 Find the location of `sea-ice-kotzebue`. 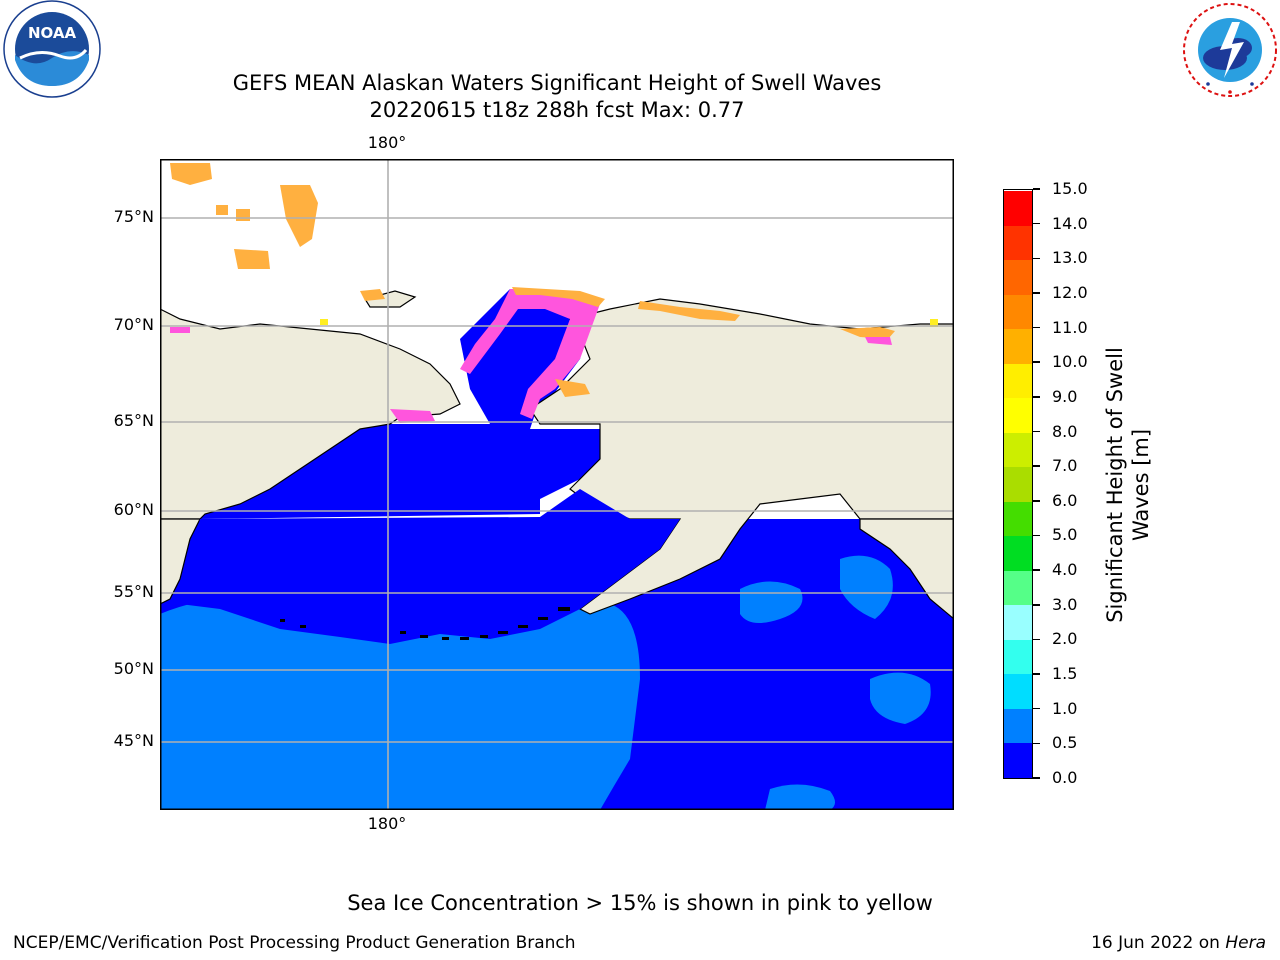

sea-ice-kotzebue is located at coordinates (572, 388).